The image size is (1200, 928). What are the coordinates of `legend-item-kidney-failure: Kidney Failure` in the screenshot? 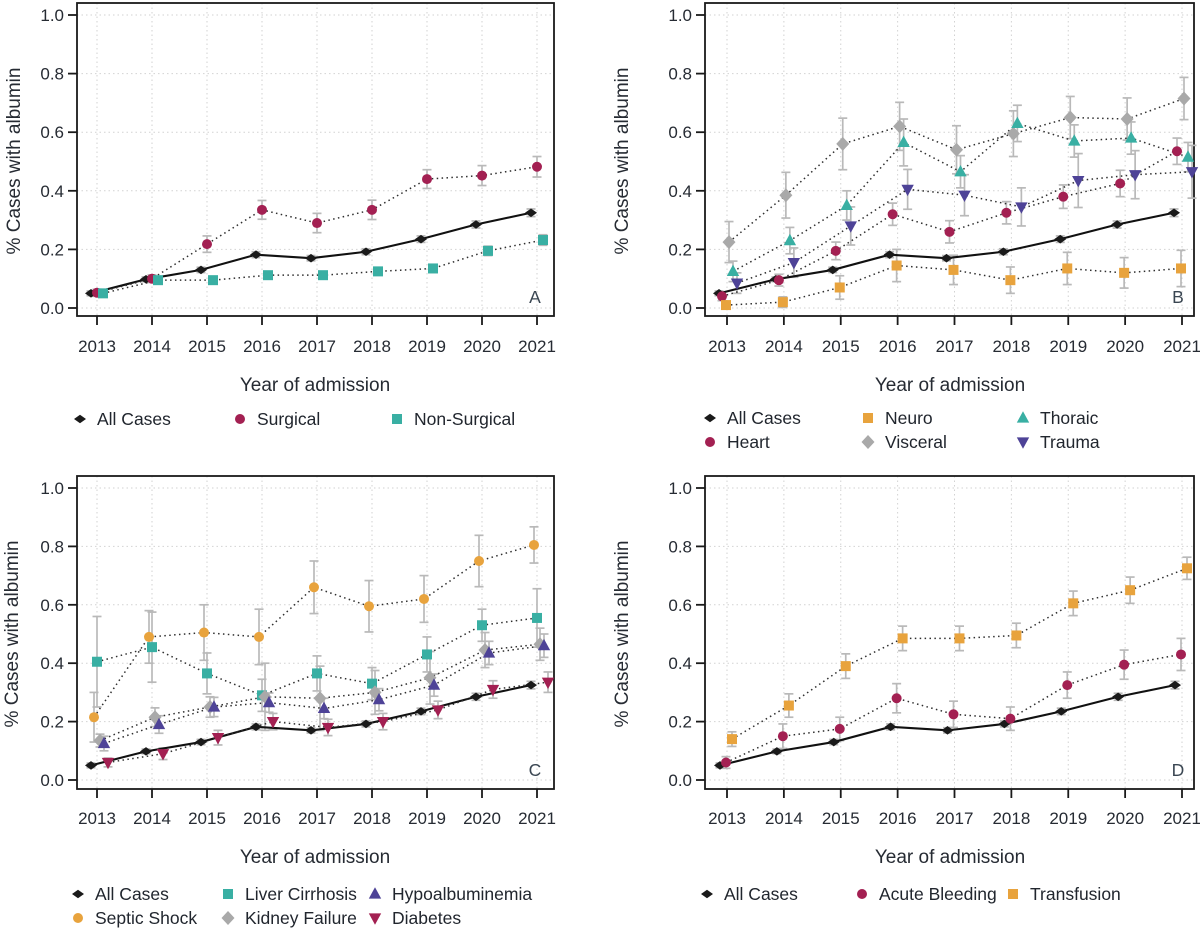 It's located at (289, 918).